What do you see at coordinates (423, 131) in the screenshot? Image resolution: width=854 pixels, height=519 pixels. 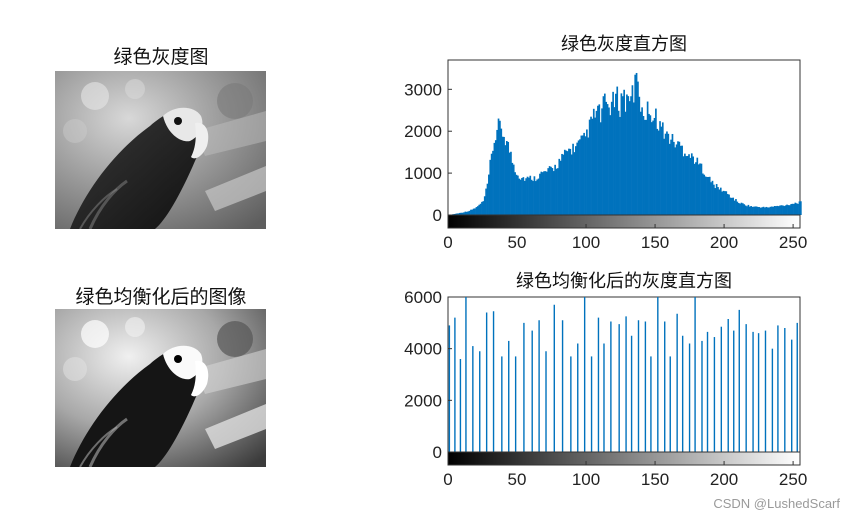 I see `y-tick-label: 2000` at bounding box center [423, 131].